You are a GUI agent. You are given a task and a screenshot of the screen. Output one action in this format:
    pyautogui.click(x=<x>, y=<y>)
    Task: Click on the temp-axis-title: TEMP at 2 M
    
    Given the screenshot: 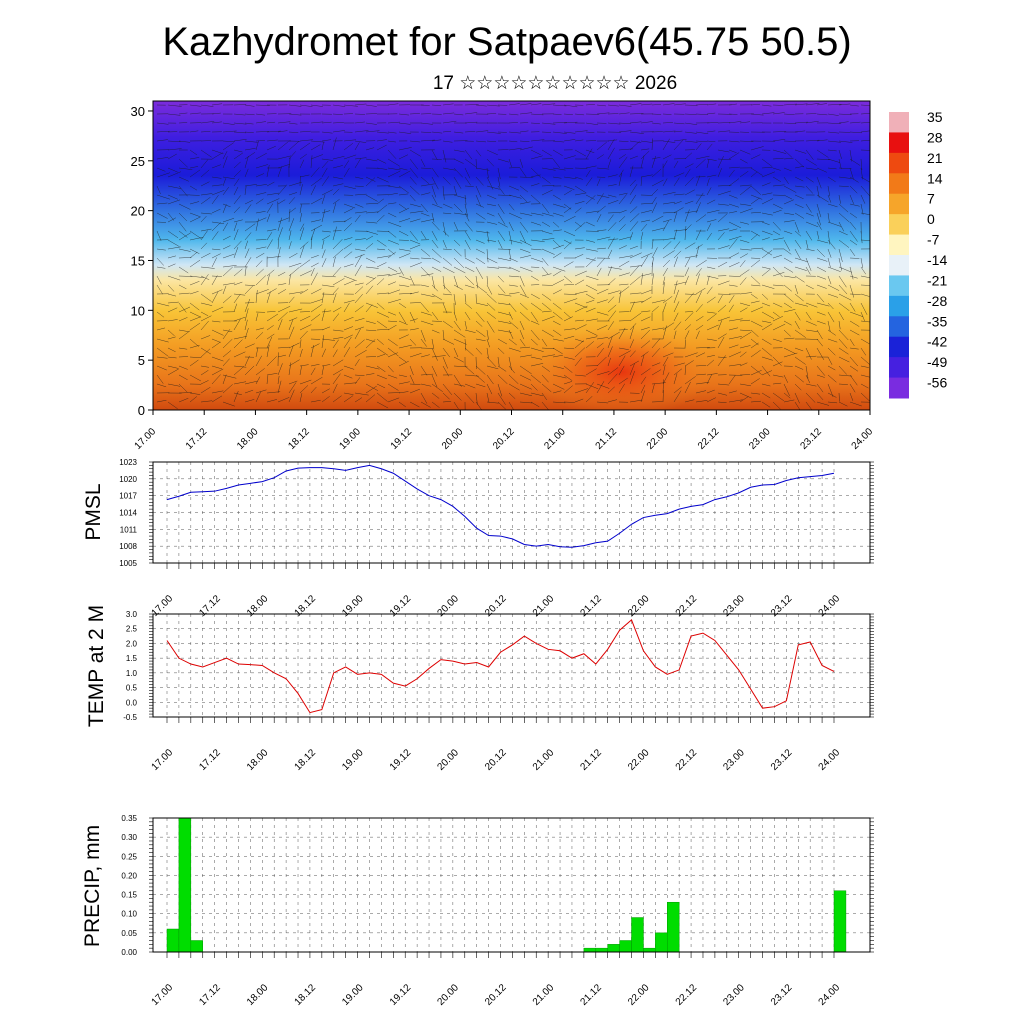 What is the action you would take?
    pyautogui.click(x=96, y=666)
    